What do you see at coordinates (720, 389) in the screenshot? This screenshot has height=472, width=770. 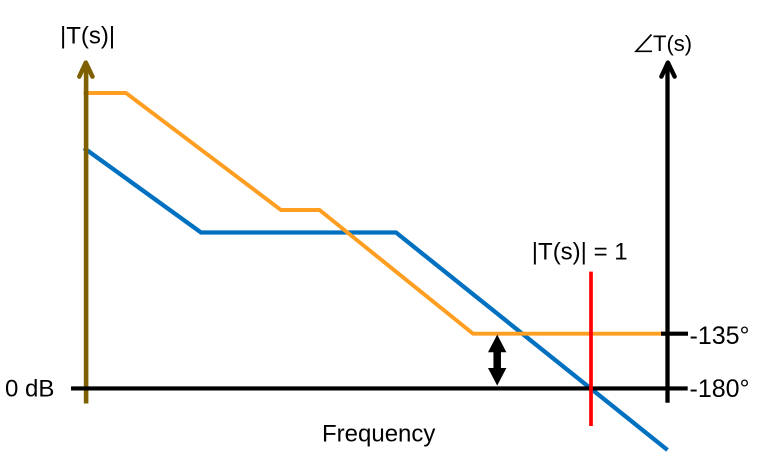 I see `svg-text: -180°` at bounding box center [720, 389].